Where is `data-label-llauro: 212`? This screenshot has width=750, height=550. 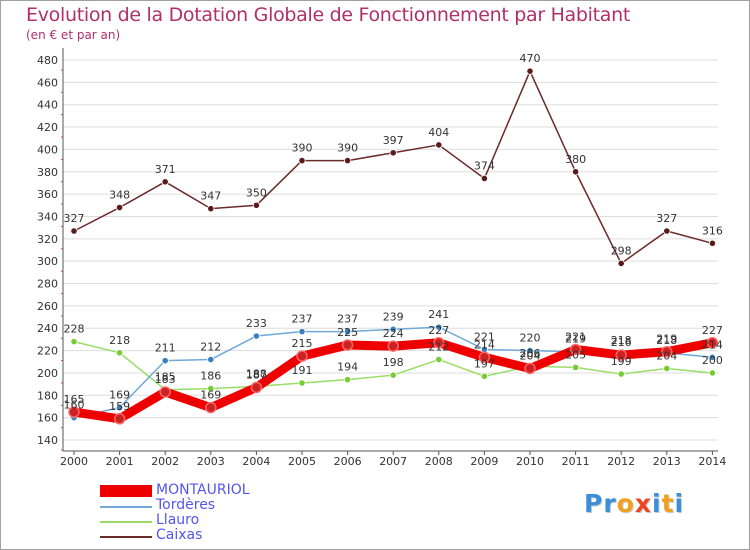
data-label-llauro: 212 is located at coordinates (438, 347).